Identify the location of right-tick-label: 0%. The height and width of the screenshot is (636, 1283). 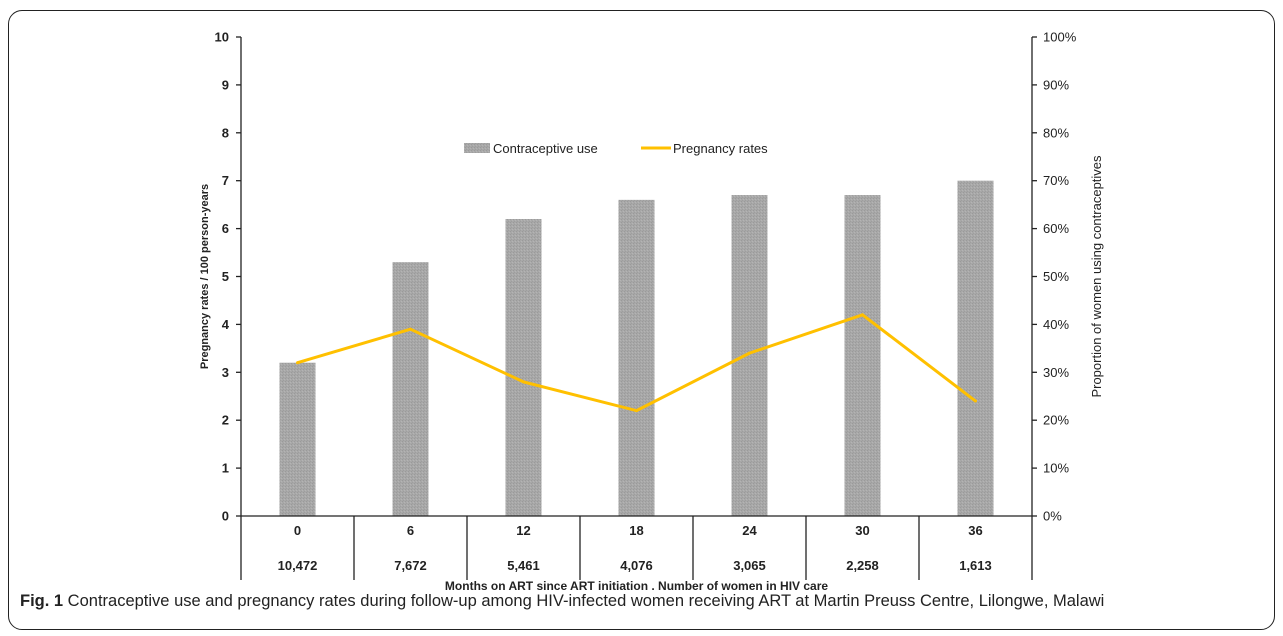
(1052, 516).